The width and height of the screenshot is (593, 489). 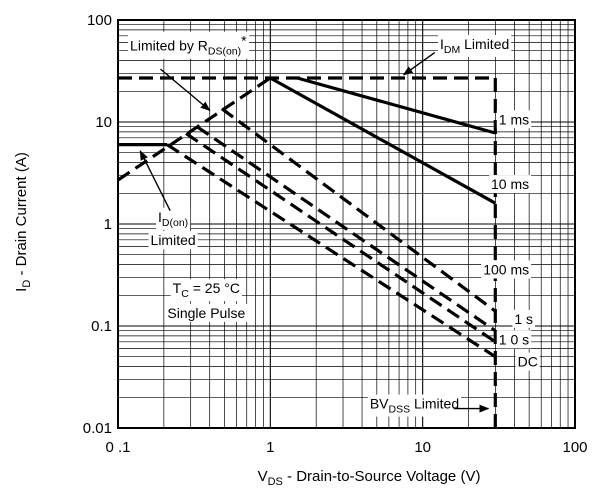 What do you see at coordinates (574, 447) in the screenshot?
I see `x-tick-label: 100` at bounding box center [574, 447].